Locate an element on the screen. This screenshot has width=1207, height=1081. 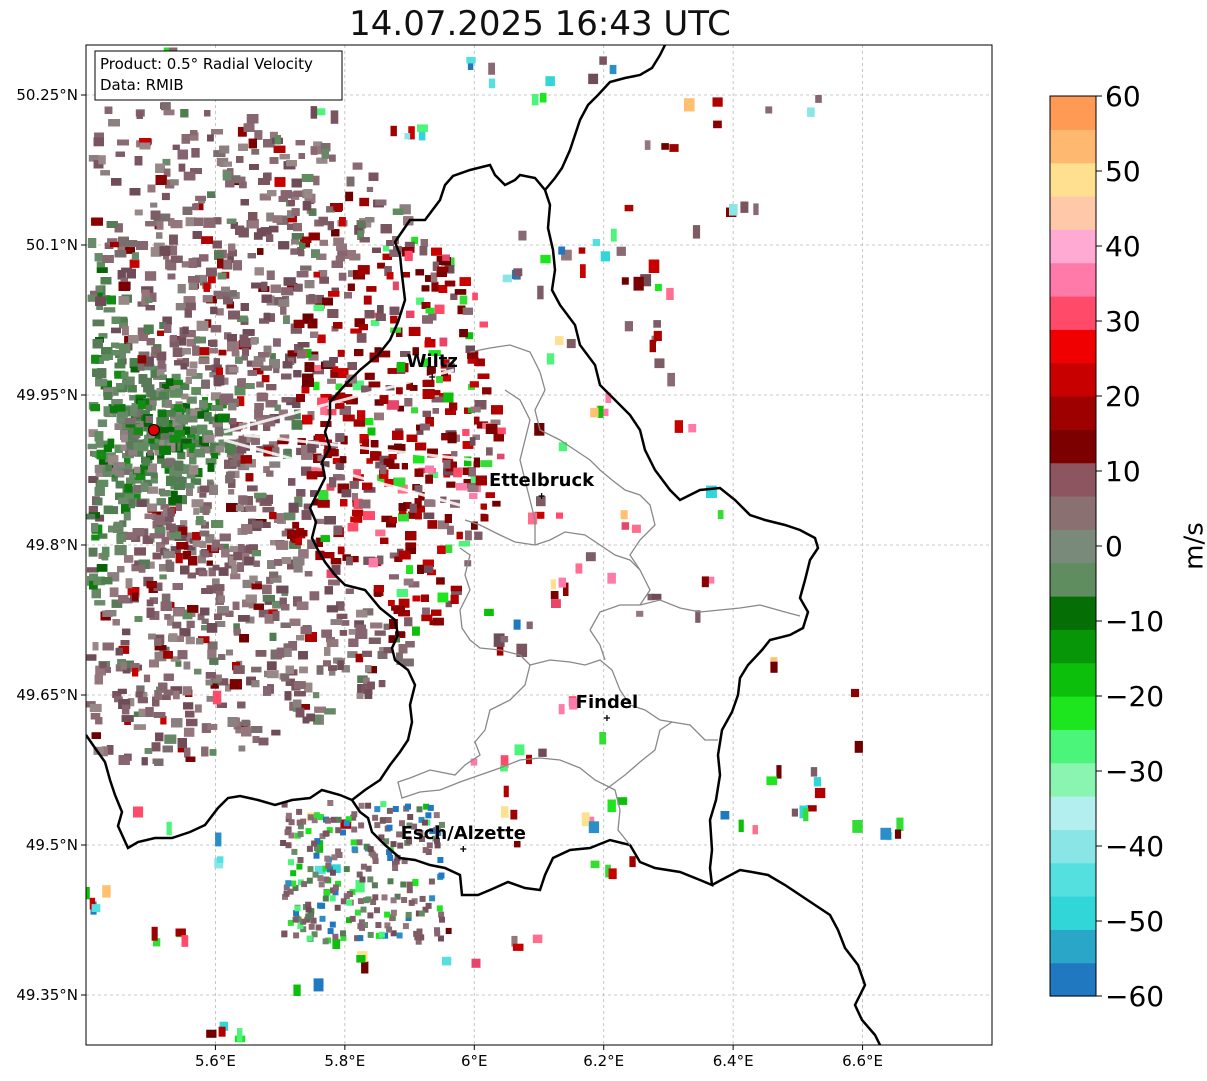
y-tick-label: 50.1°N is located at coordinates (52, 245).